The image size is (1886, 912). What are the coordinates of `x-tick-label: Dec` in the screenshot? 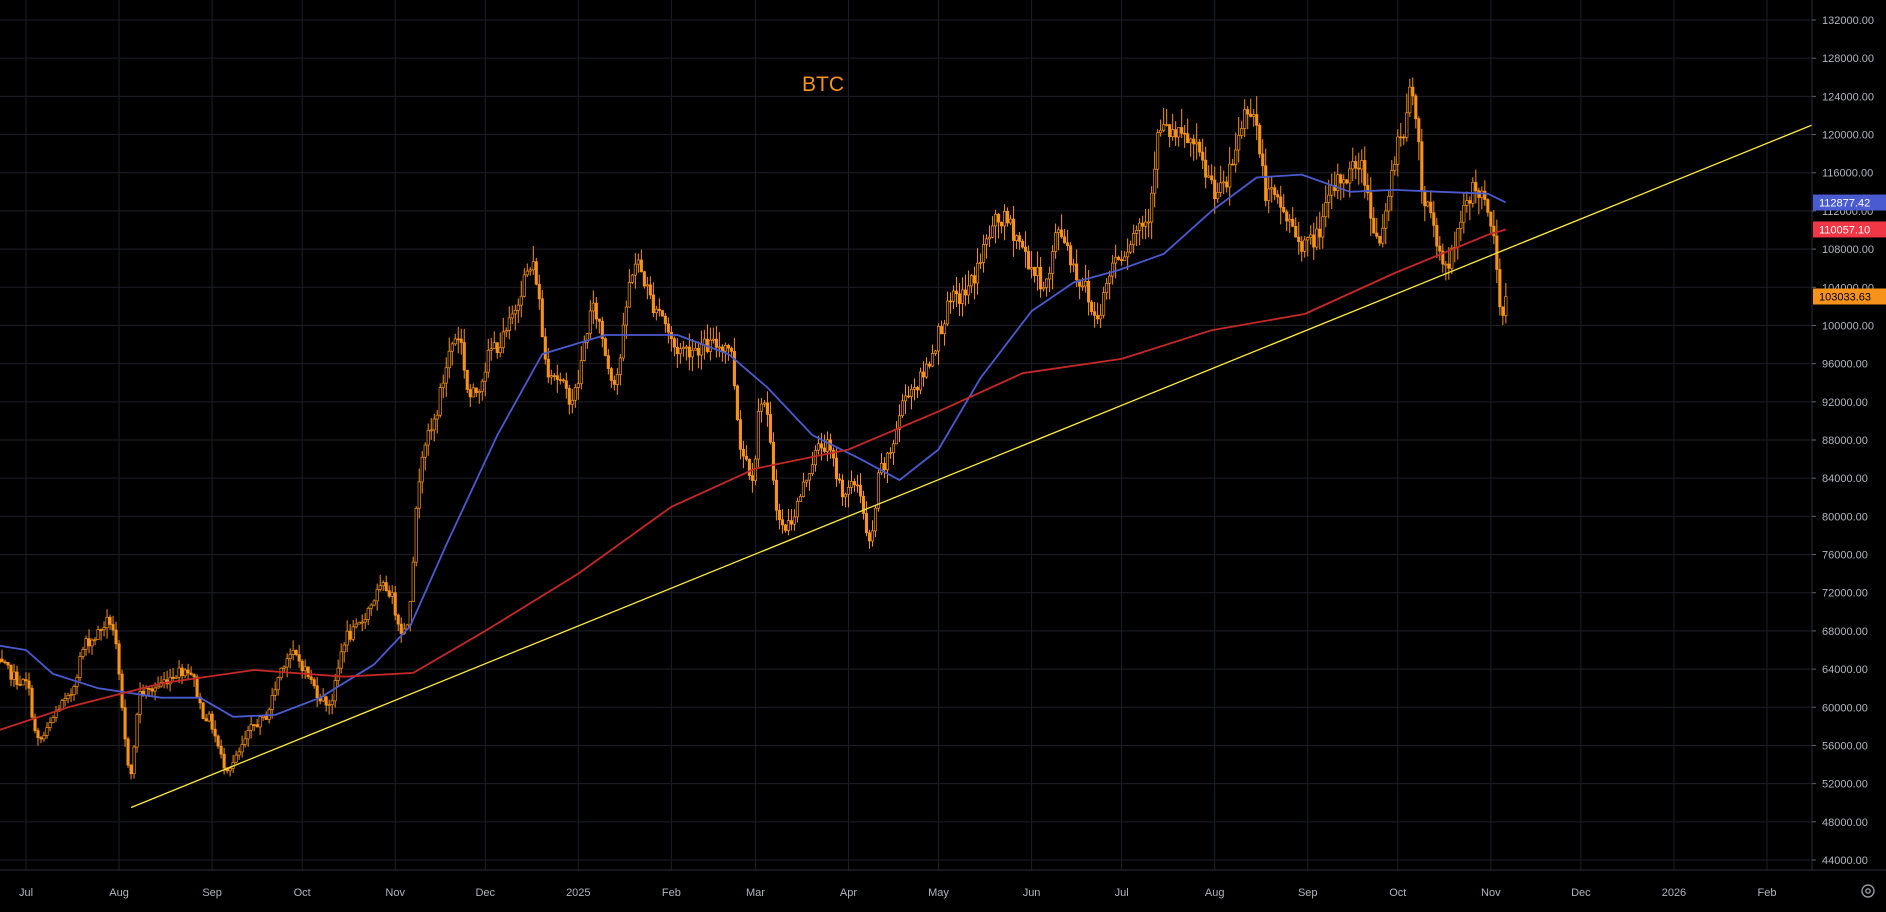 It's located at (1581, 893).